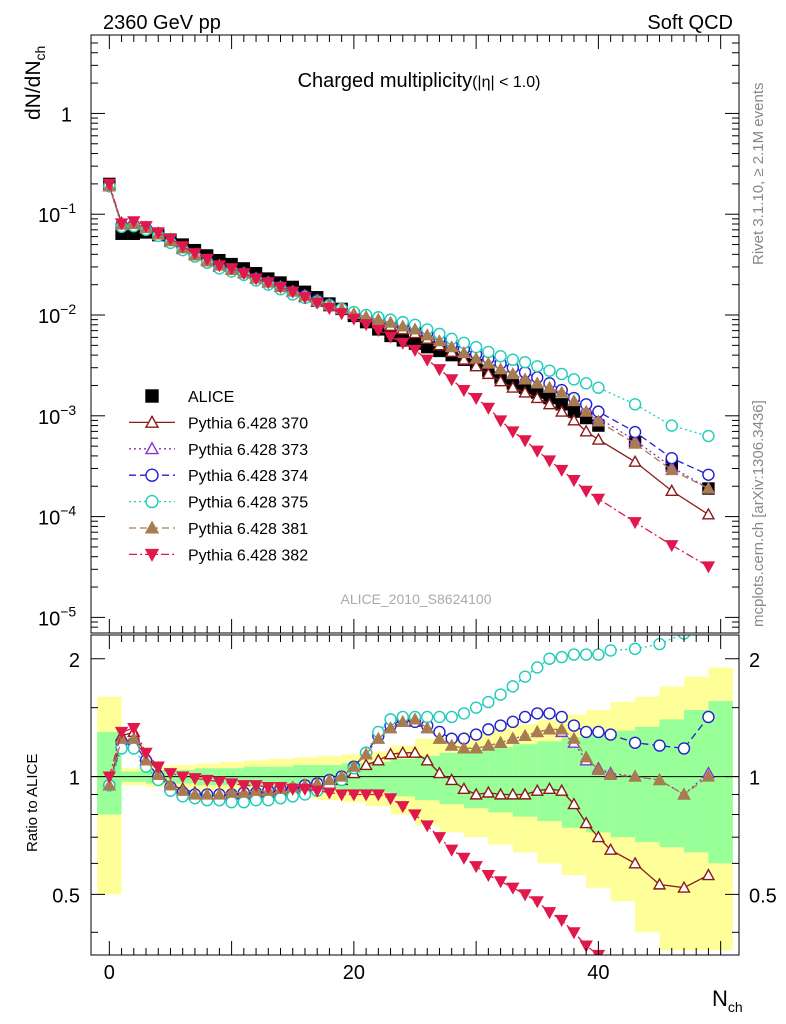  What do you see at coordinates (754, 779) in the screenshot?
I see `ratio-y-tick-label-right: 1` at bounding box center [754, 779].